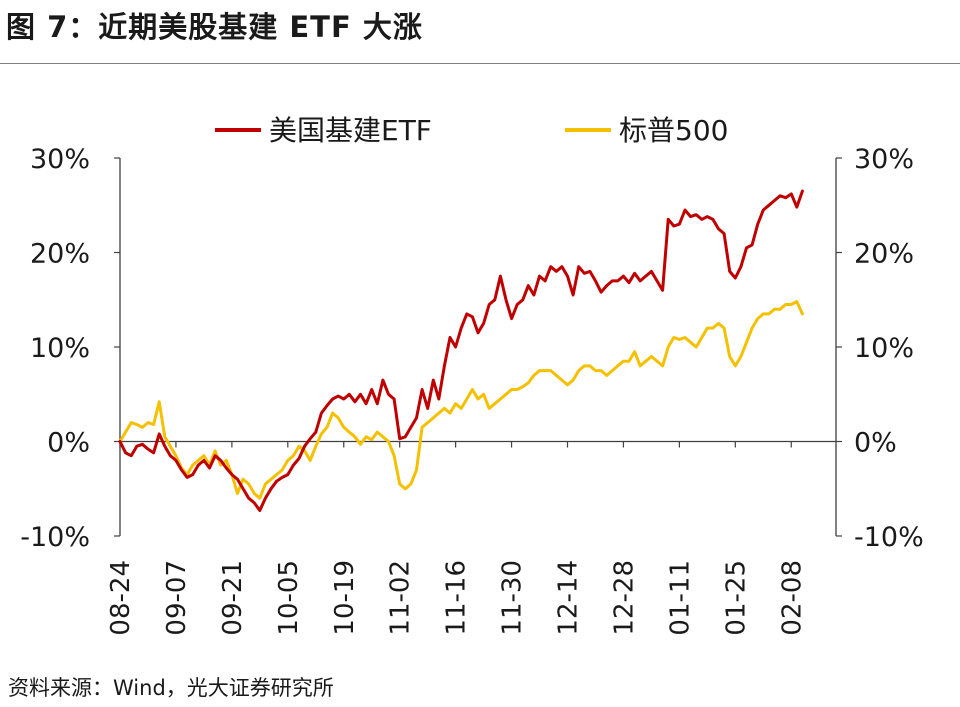 This screenshot has width=960, height=707. Describe the element at coordinates (401, 598) in the screenshot. I see `x-tick-label: 11-02` at that location.